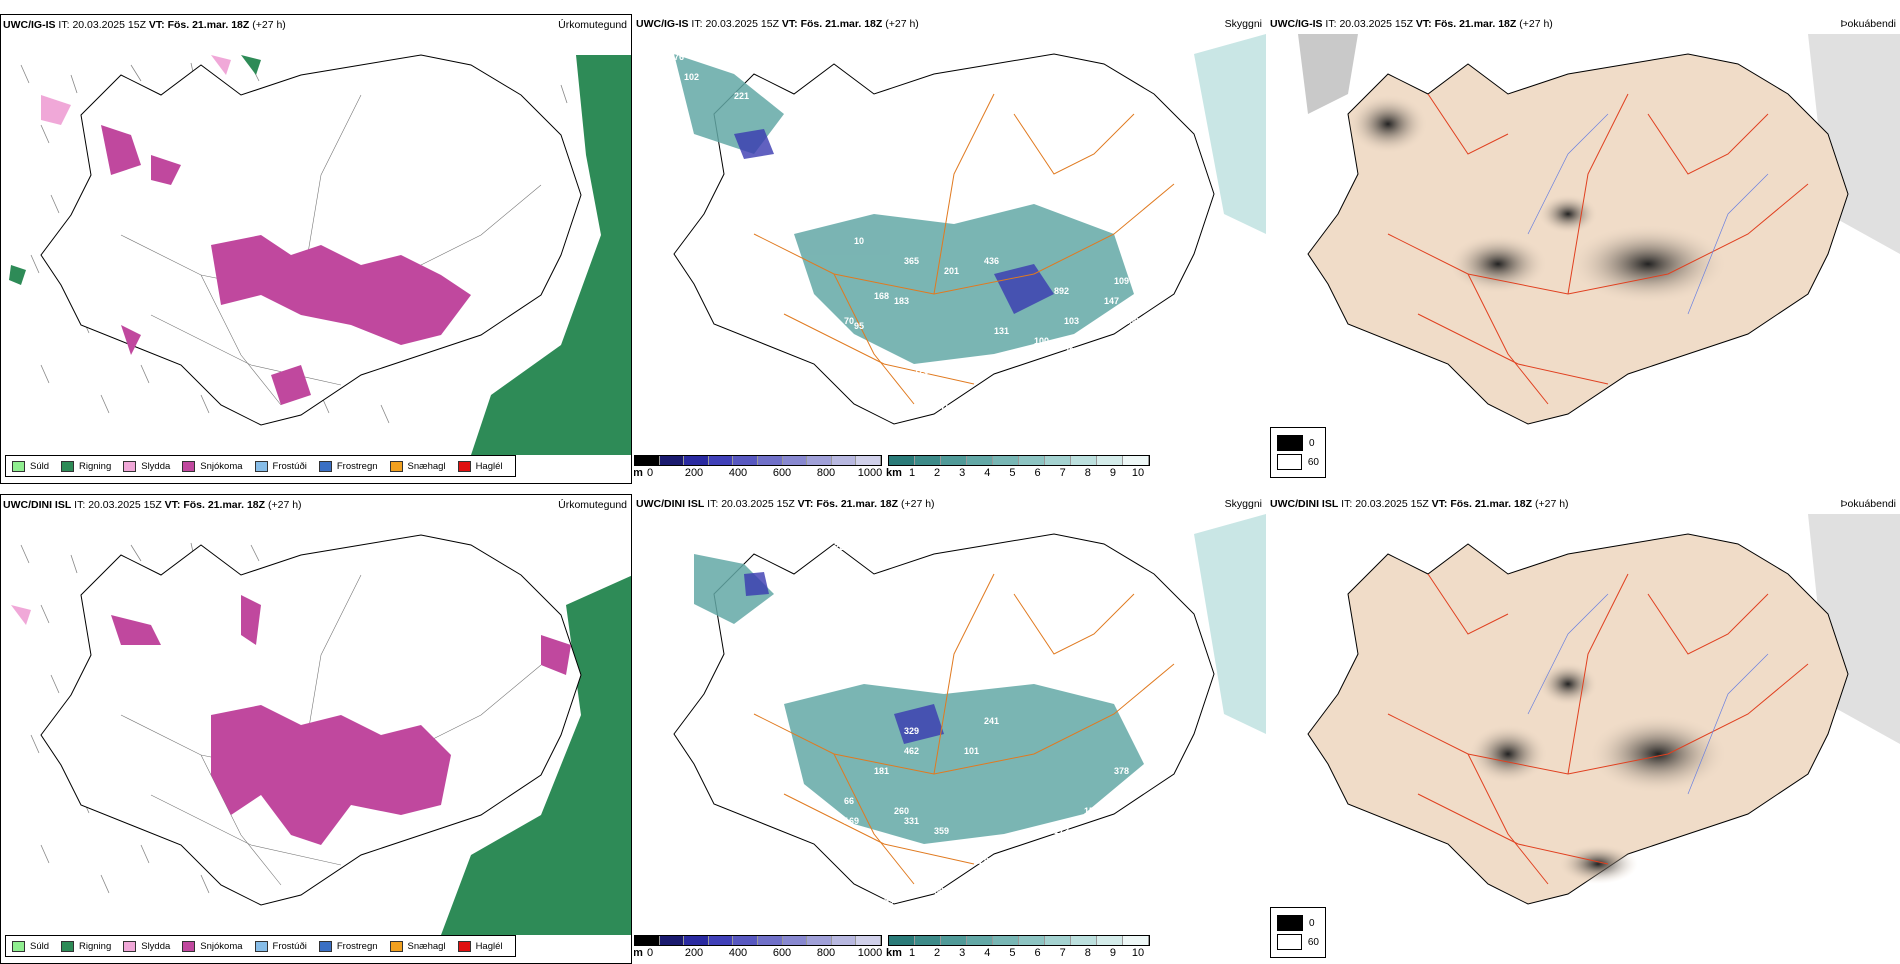 Image resolution: width=1900 pixels, height=964 pixels. Describe the element at coordinates (1018, 467) in the screenshot. I see `visibility-colorbar: km 1 2 3 4 5 6 7 8 9 10` at that location.